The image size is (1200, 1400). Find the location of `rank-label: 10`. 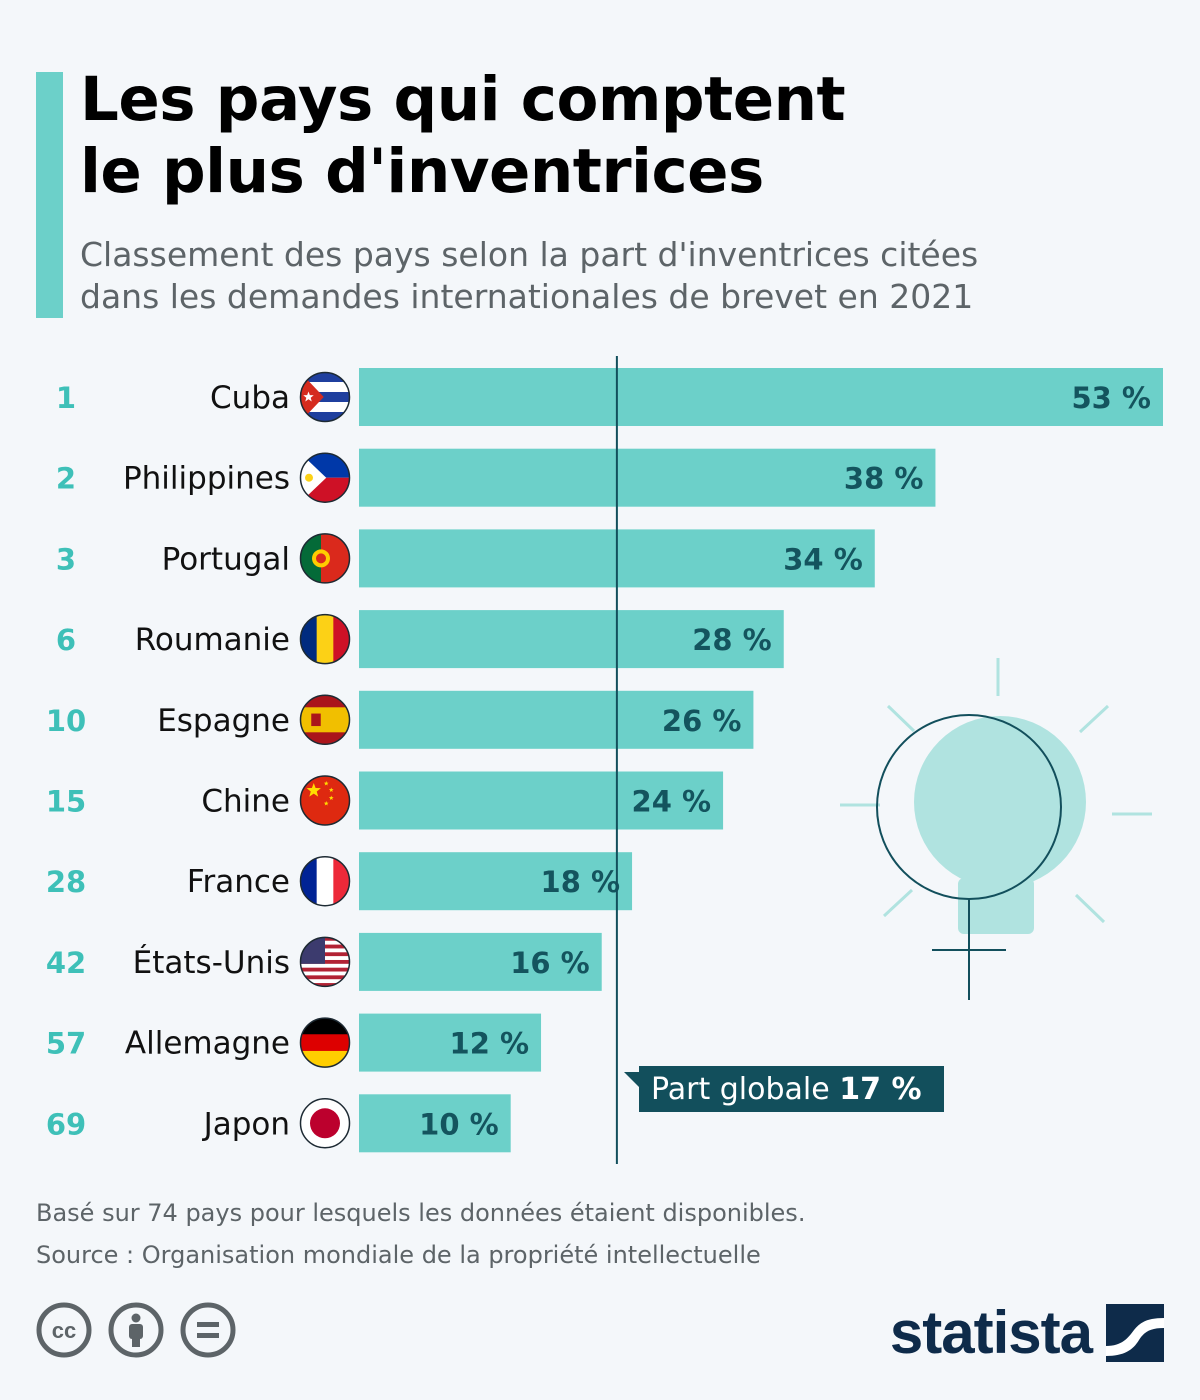

rank-label: 10 is located at coordinates (66, 721).